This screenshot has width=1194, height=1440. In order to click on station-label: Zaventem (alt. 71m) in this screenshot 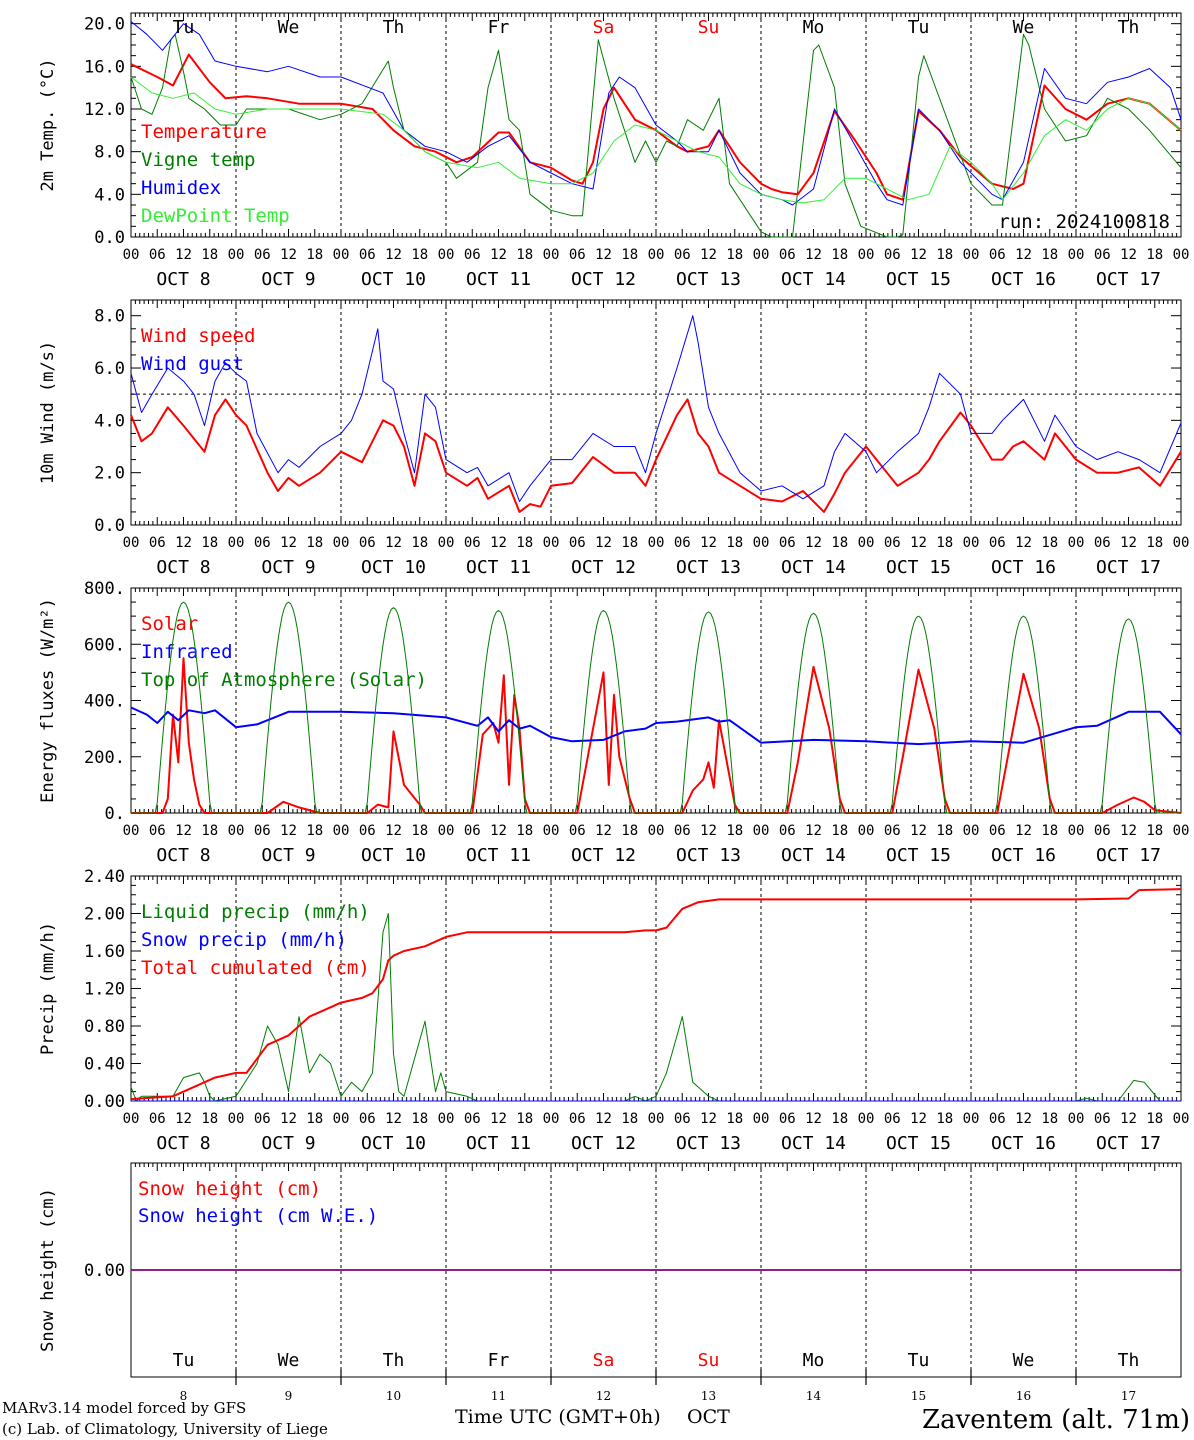, I will do `click(1056, 1420)`.